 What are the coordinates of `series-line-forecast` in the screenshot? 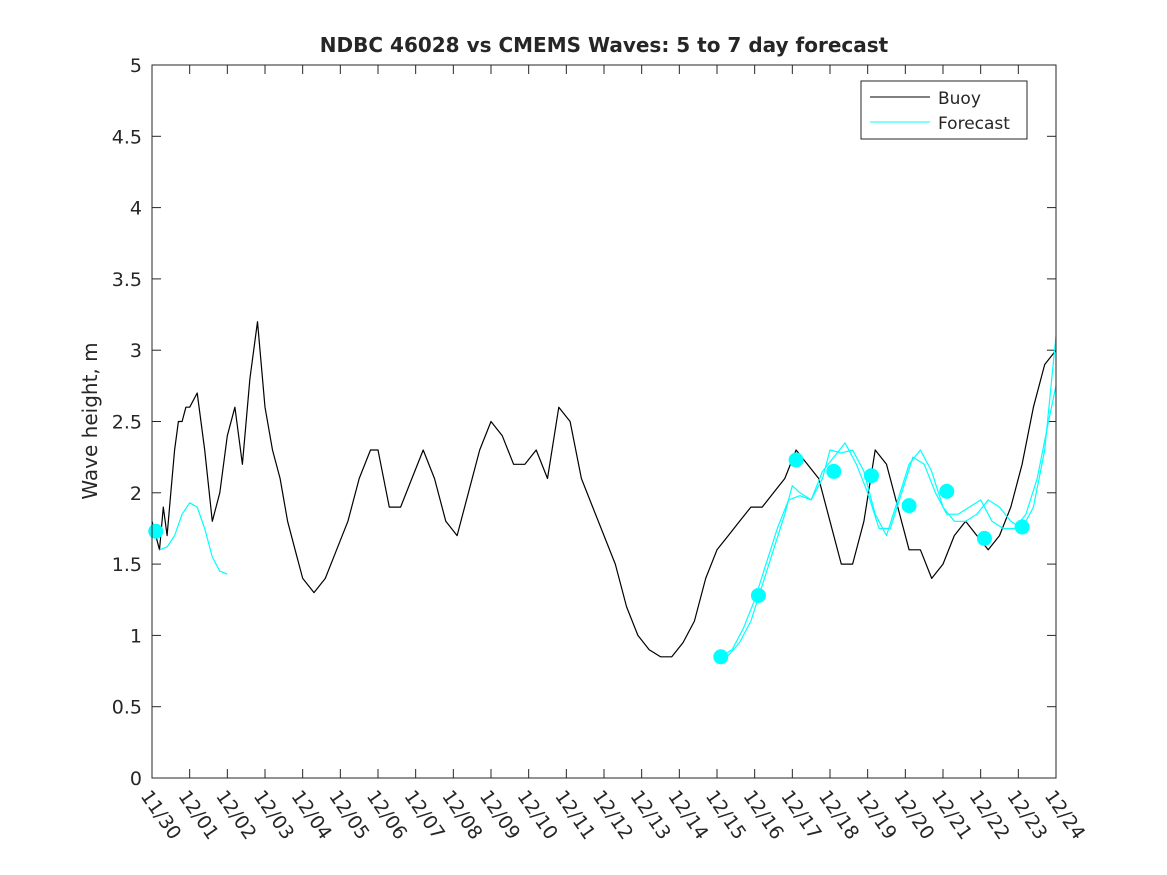 It's located at (193, 538).